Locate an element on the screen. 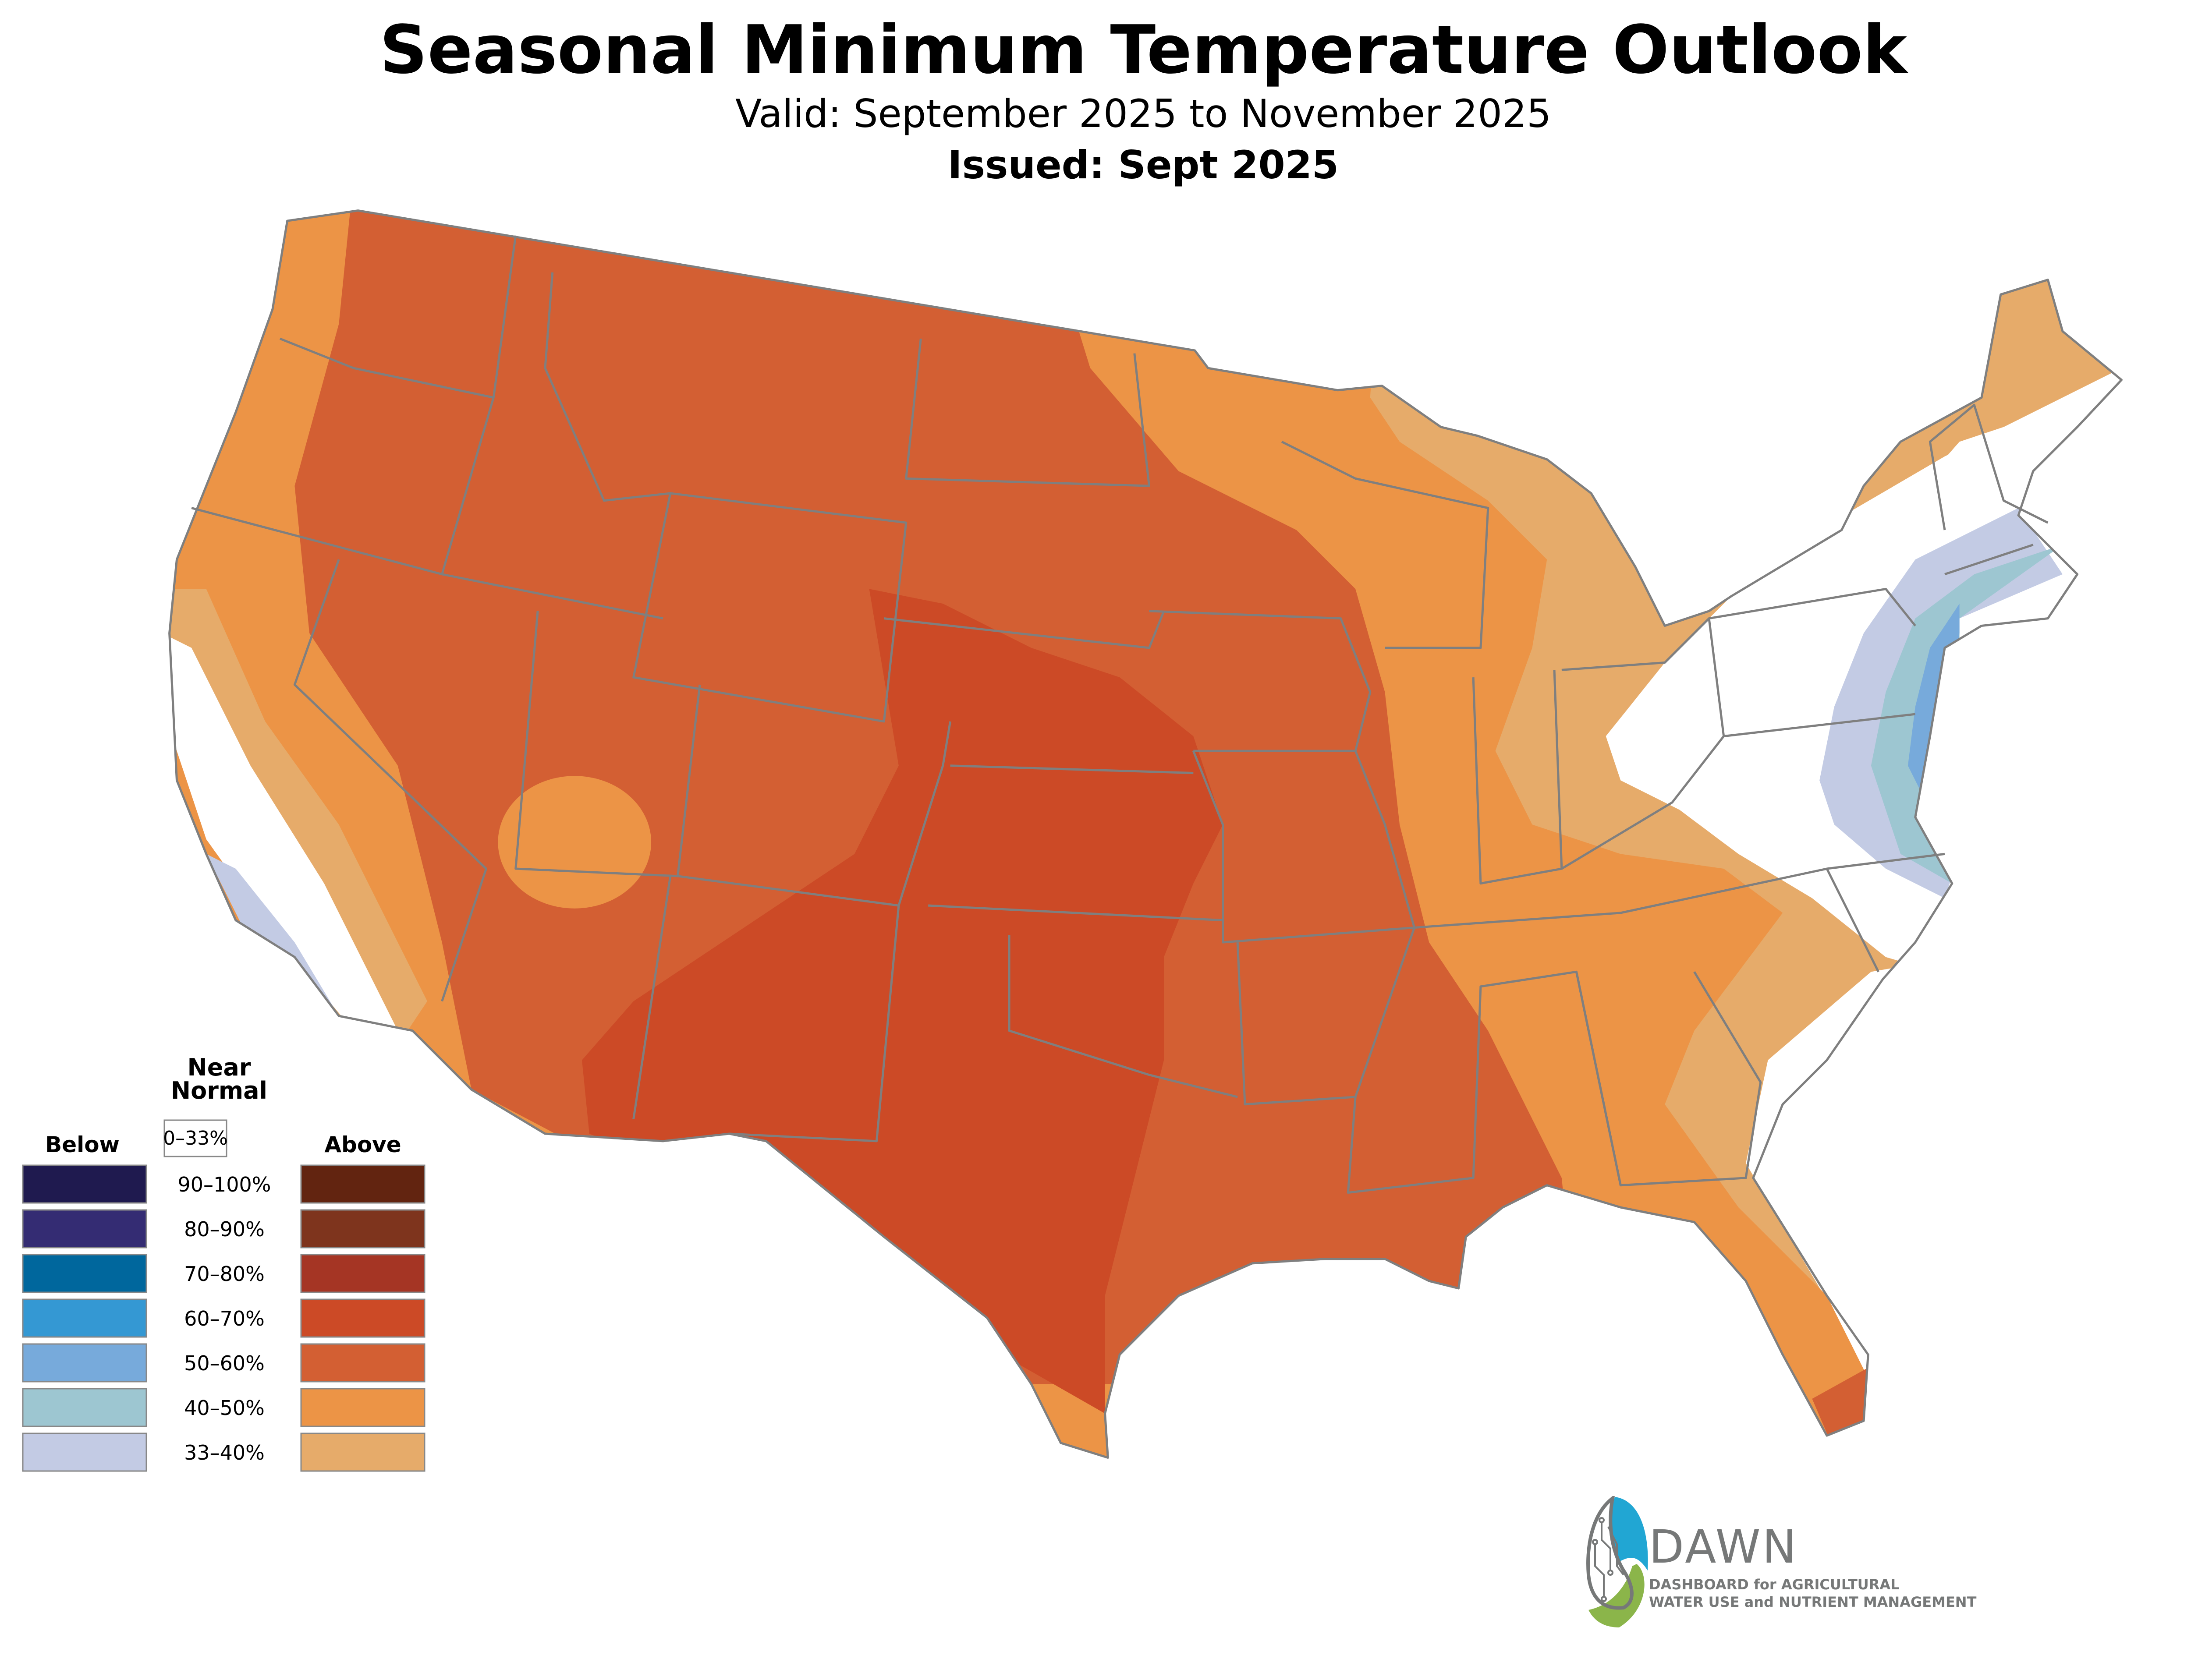 Image resolution: width=2191 pixels, height=1680 pixels. legend-range-label: 70–80% is located at coordinates (224, 1274).